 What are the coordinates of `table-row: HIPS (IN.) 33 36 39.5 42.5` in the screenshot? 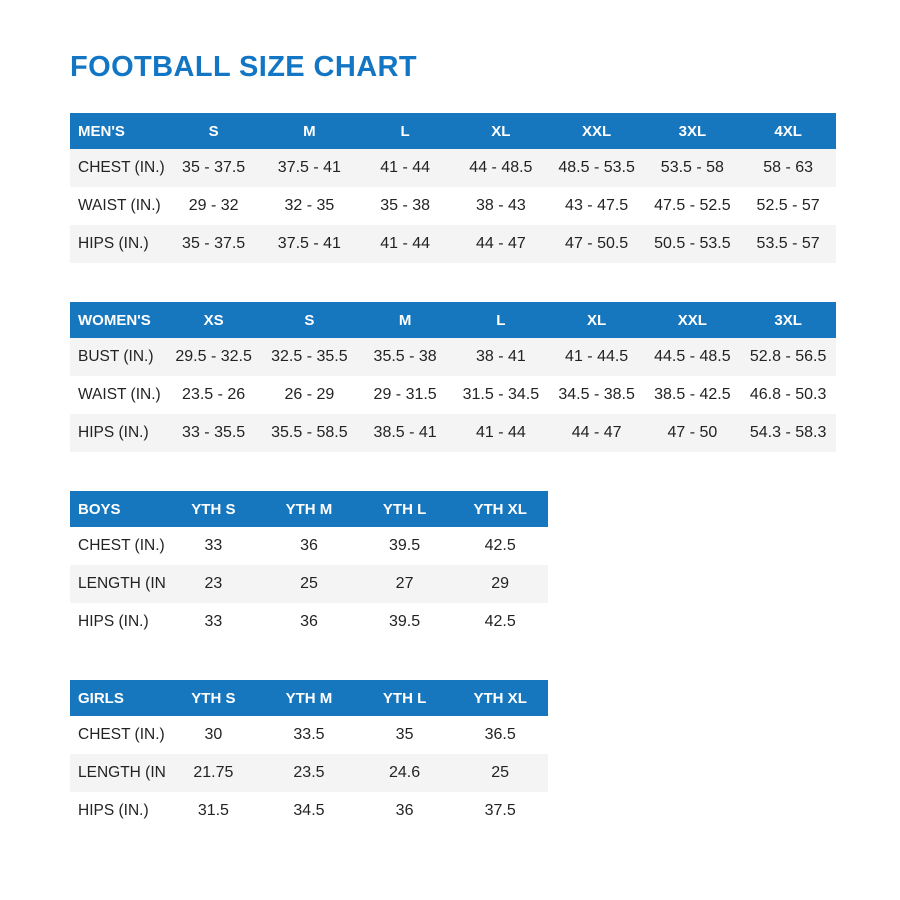 It's located at (309, 622).